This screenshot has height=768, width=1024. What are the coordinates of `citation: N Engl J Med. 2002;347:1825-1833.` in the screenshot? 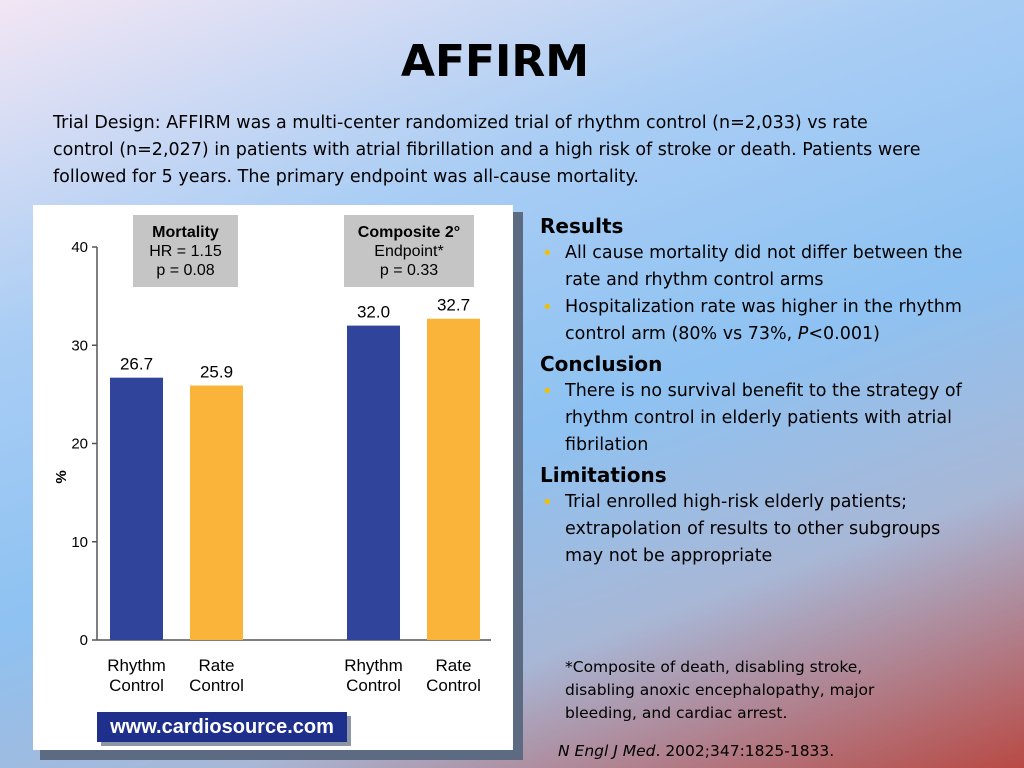 It's located at (696, 751).